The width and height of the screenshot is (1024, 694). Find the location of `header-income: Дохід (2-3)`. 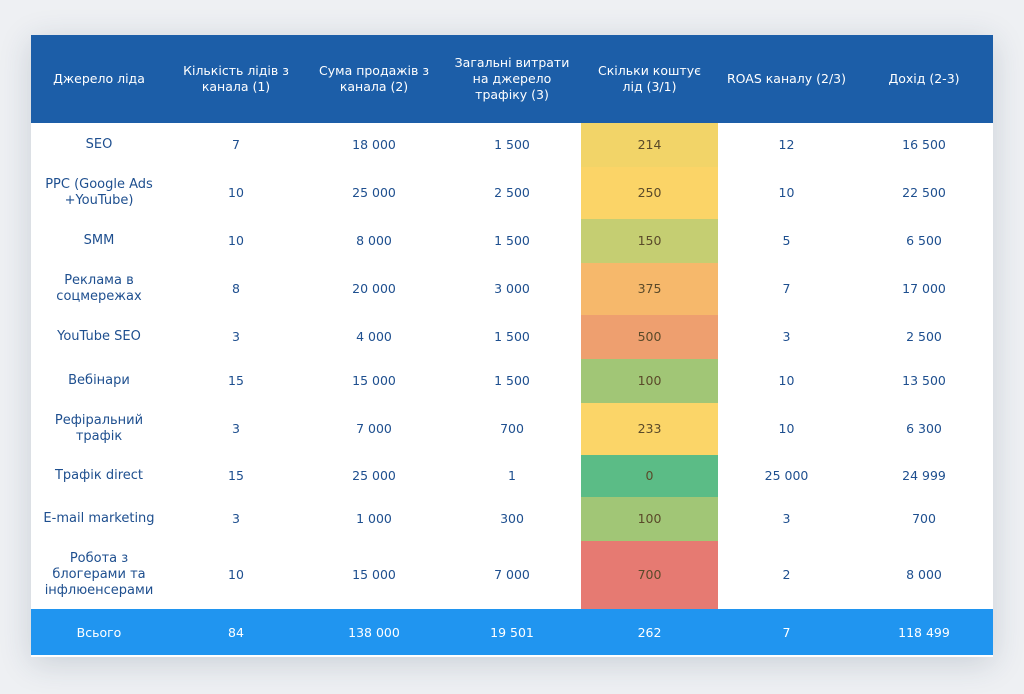

header-income: Дохід (2-3) is located at coordinates (924, 78).